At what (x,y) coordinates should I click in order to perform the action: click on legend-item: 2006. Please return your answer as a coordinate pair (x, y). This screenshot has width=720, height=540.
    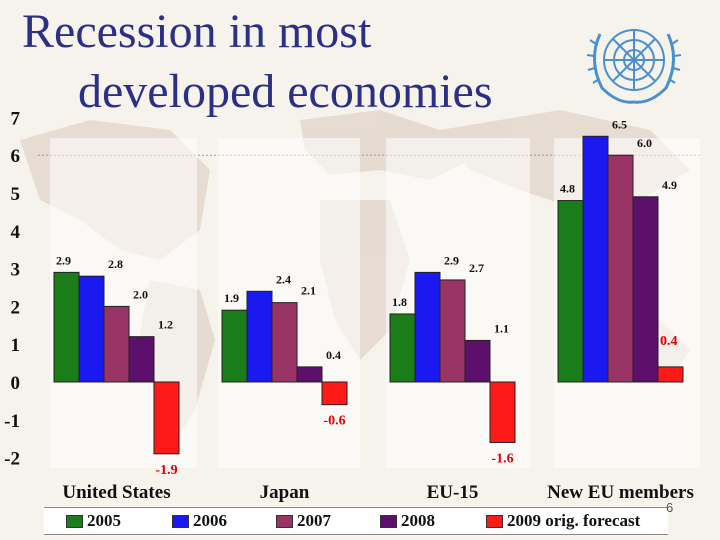
    Looking at the image, I should click on (199, 521).